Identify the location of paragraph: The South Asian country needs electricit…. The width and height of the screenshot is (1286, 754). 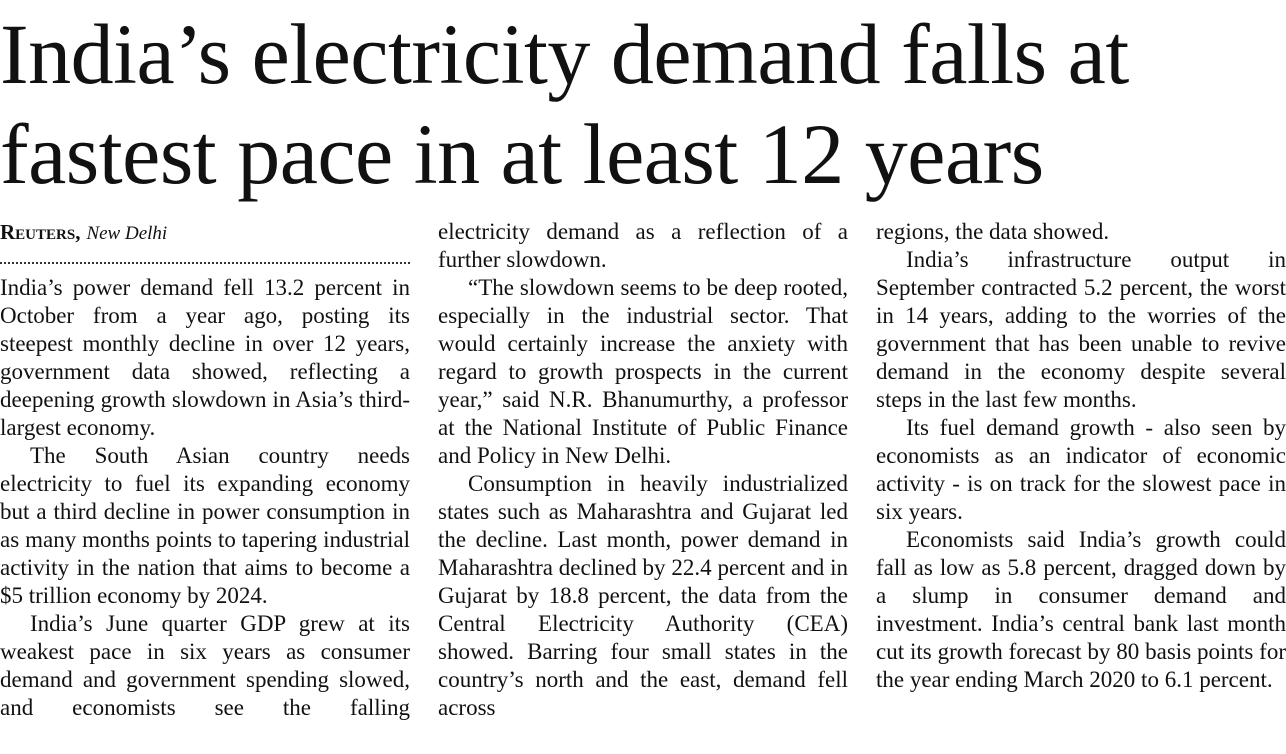
(205, 525).